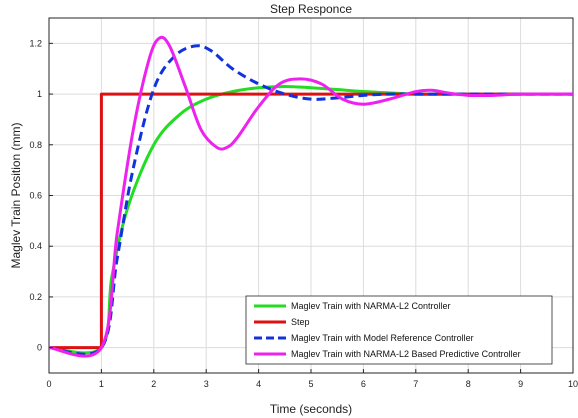 This screenshot has width=578, height=418. What do you see at coordinates (468, 384) in the screenshot?
I see `x-tick-label: 8` at bounding box center [468, 384].